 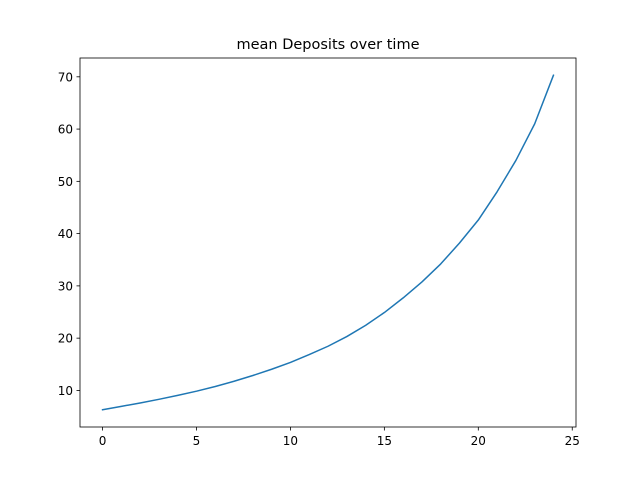 What do you see at coordinates (65, 182) in the screenshot?
I see `y-tick-label: 50` at bounding box center [65, 182].